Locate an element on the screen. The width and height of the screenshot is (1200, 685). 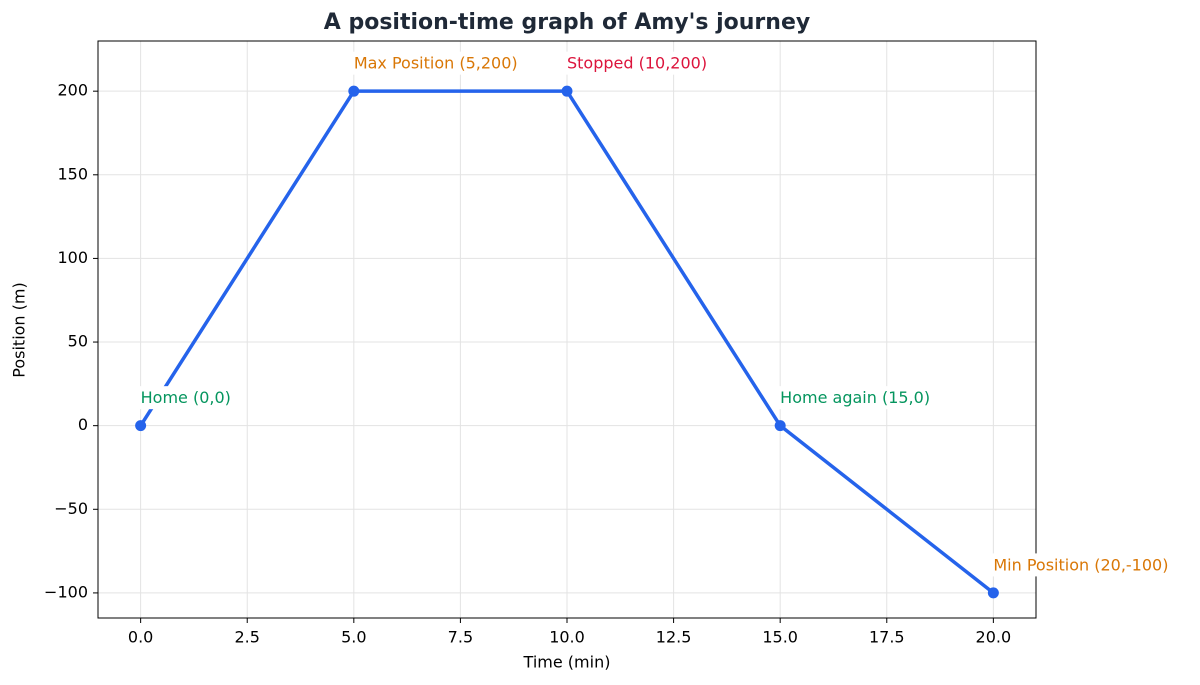
x-tick-label: 15.0 is located at coordinates (780, 637).